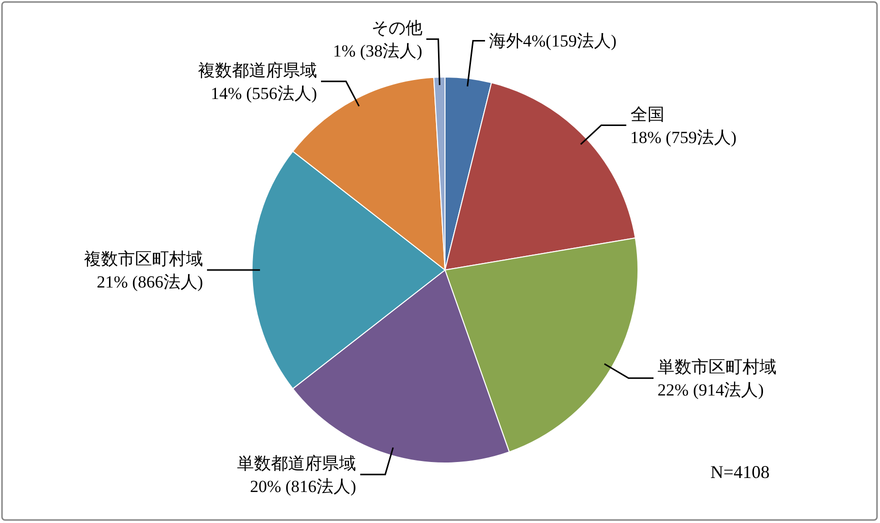 The image size is (880, 523). What do you see at coordinates (647, 114) in the screenshot?
I see `slice-label: 全国` at bounding box center [647, 114].